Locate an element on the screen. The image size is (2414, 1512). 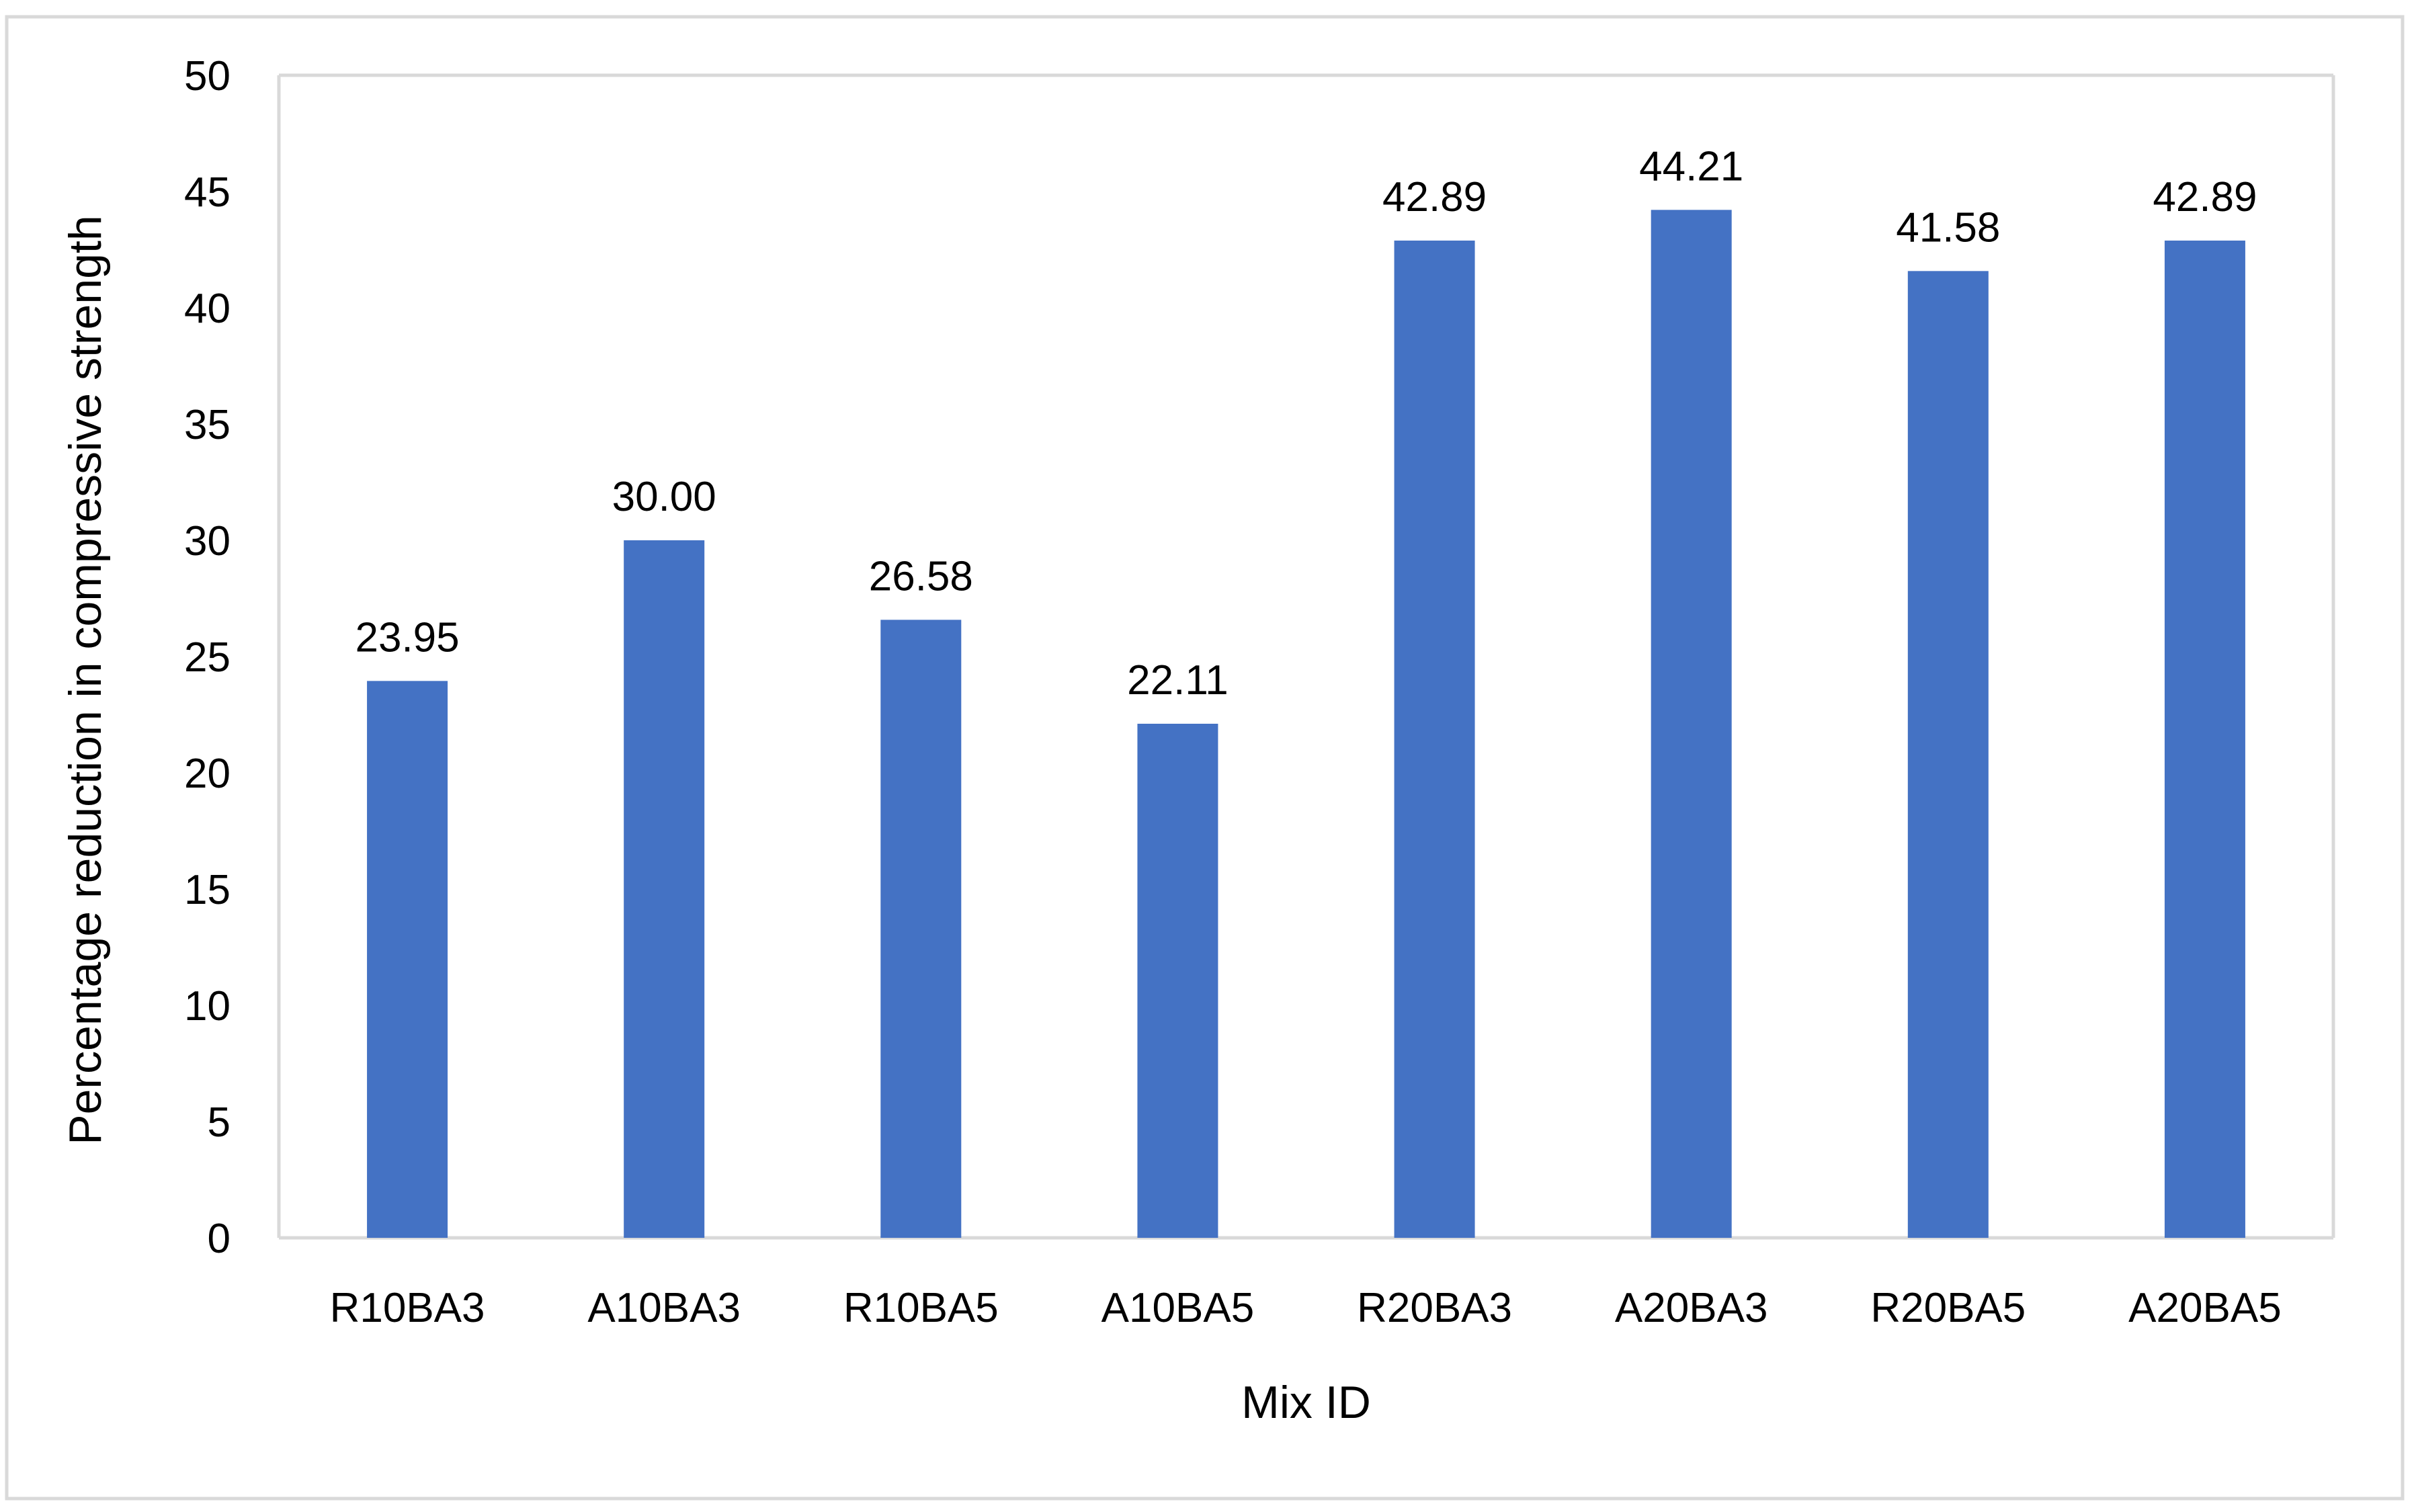
category-label-a10ba5: A10BA5 is located at coordinates (1178, 1308).